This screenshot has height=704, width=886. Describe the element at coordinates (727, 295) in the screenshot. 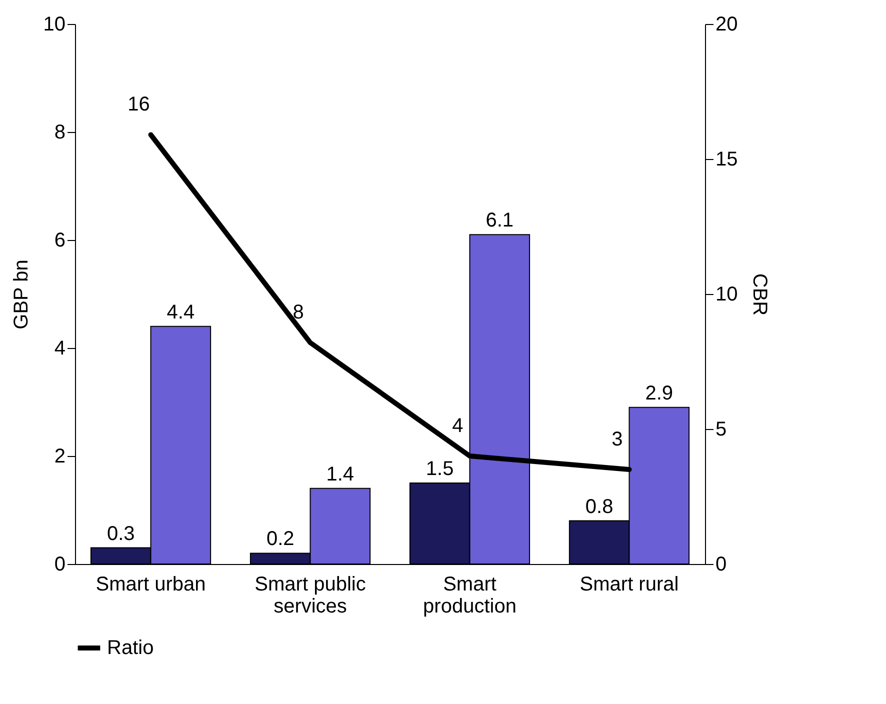

I see `y2-tick-label: 10` at that location.